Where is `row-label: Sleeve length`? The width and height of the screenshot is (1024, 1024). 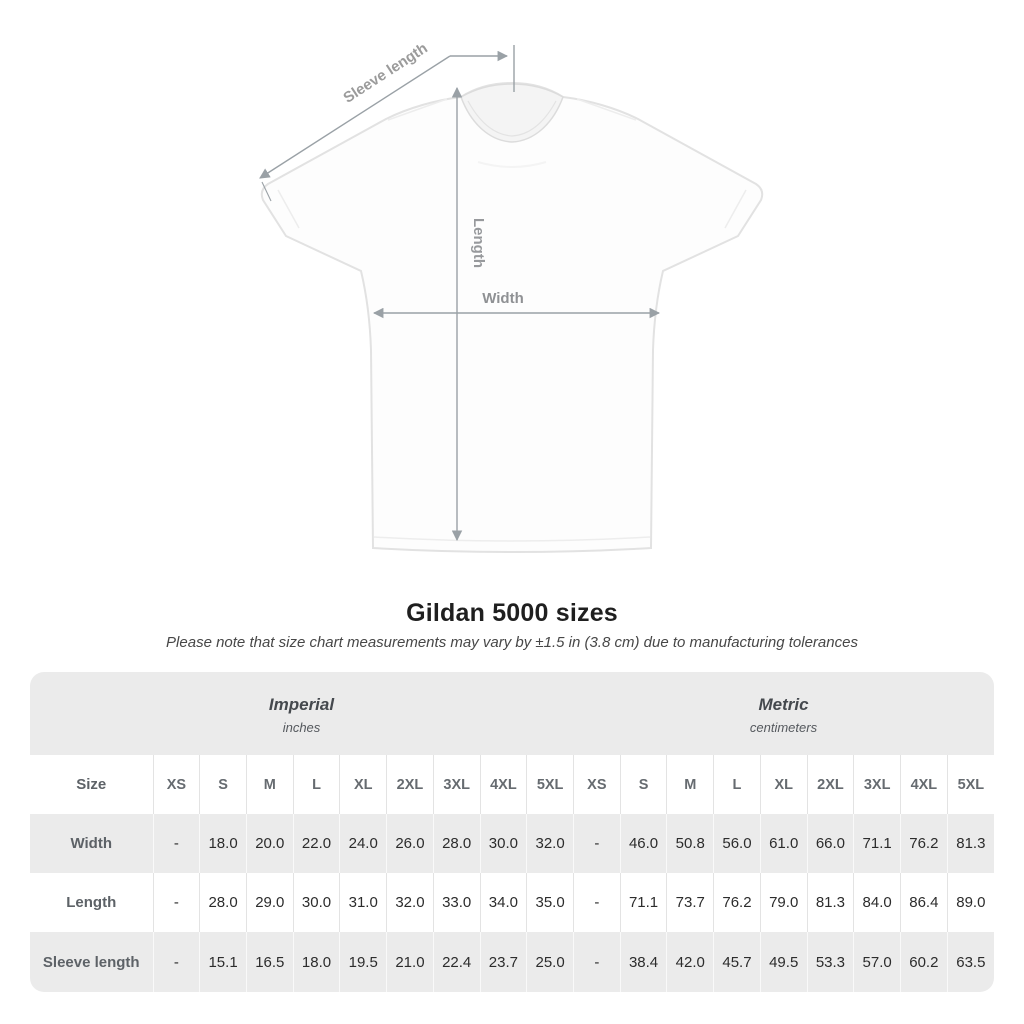 row-label: Sleeve length is located at coordinates (91, 962).